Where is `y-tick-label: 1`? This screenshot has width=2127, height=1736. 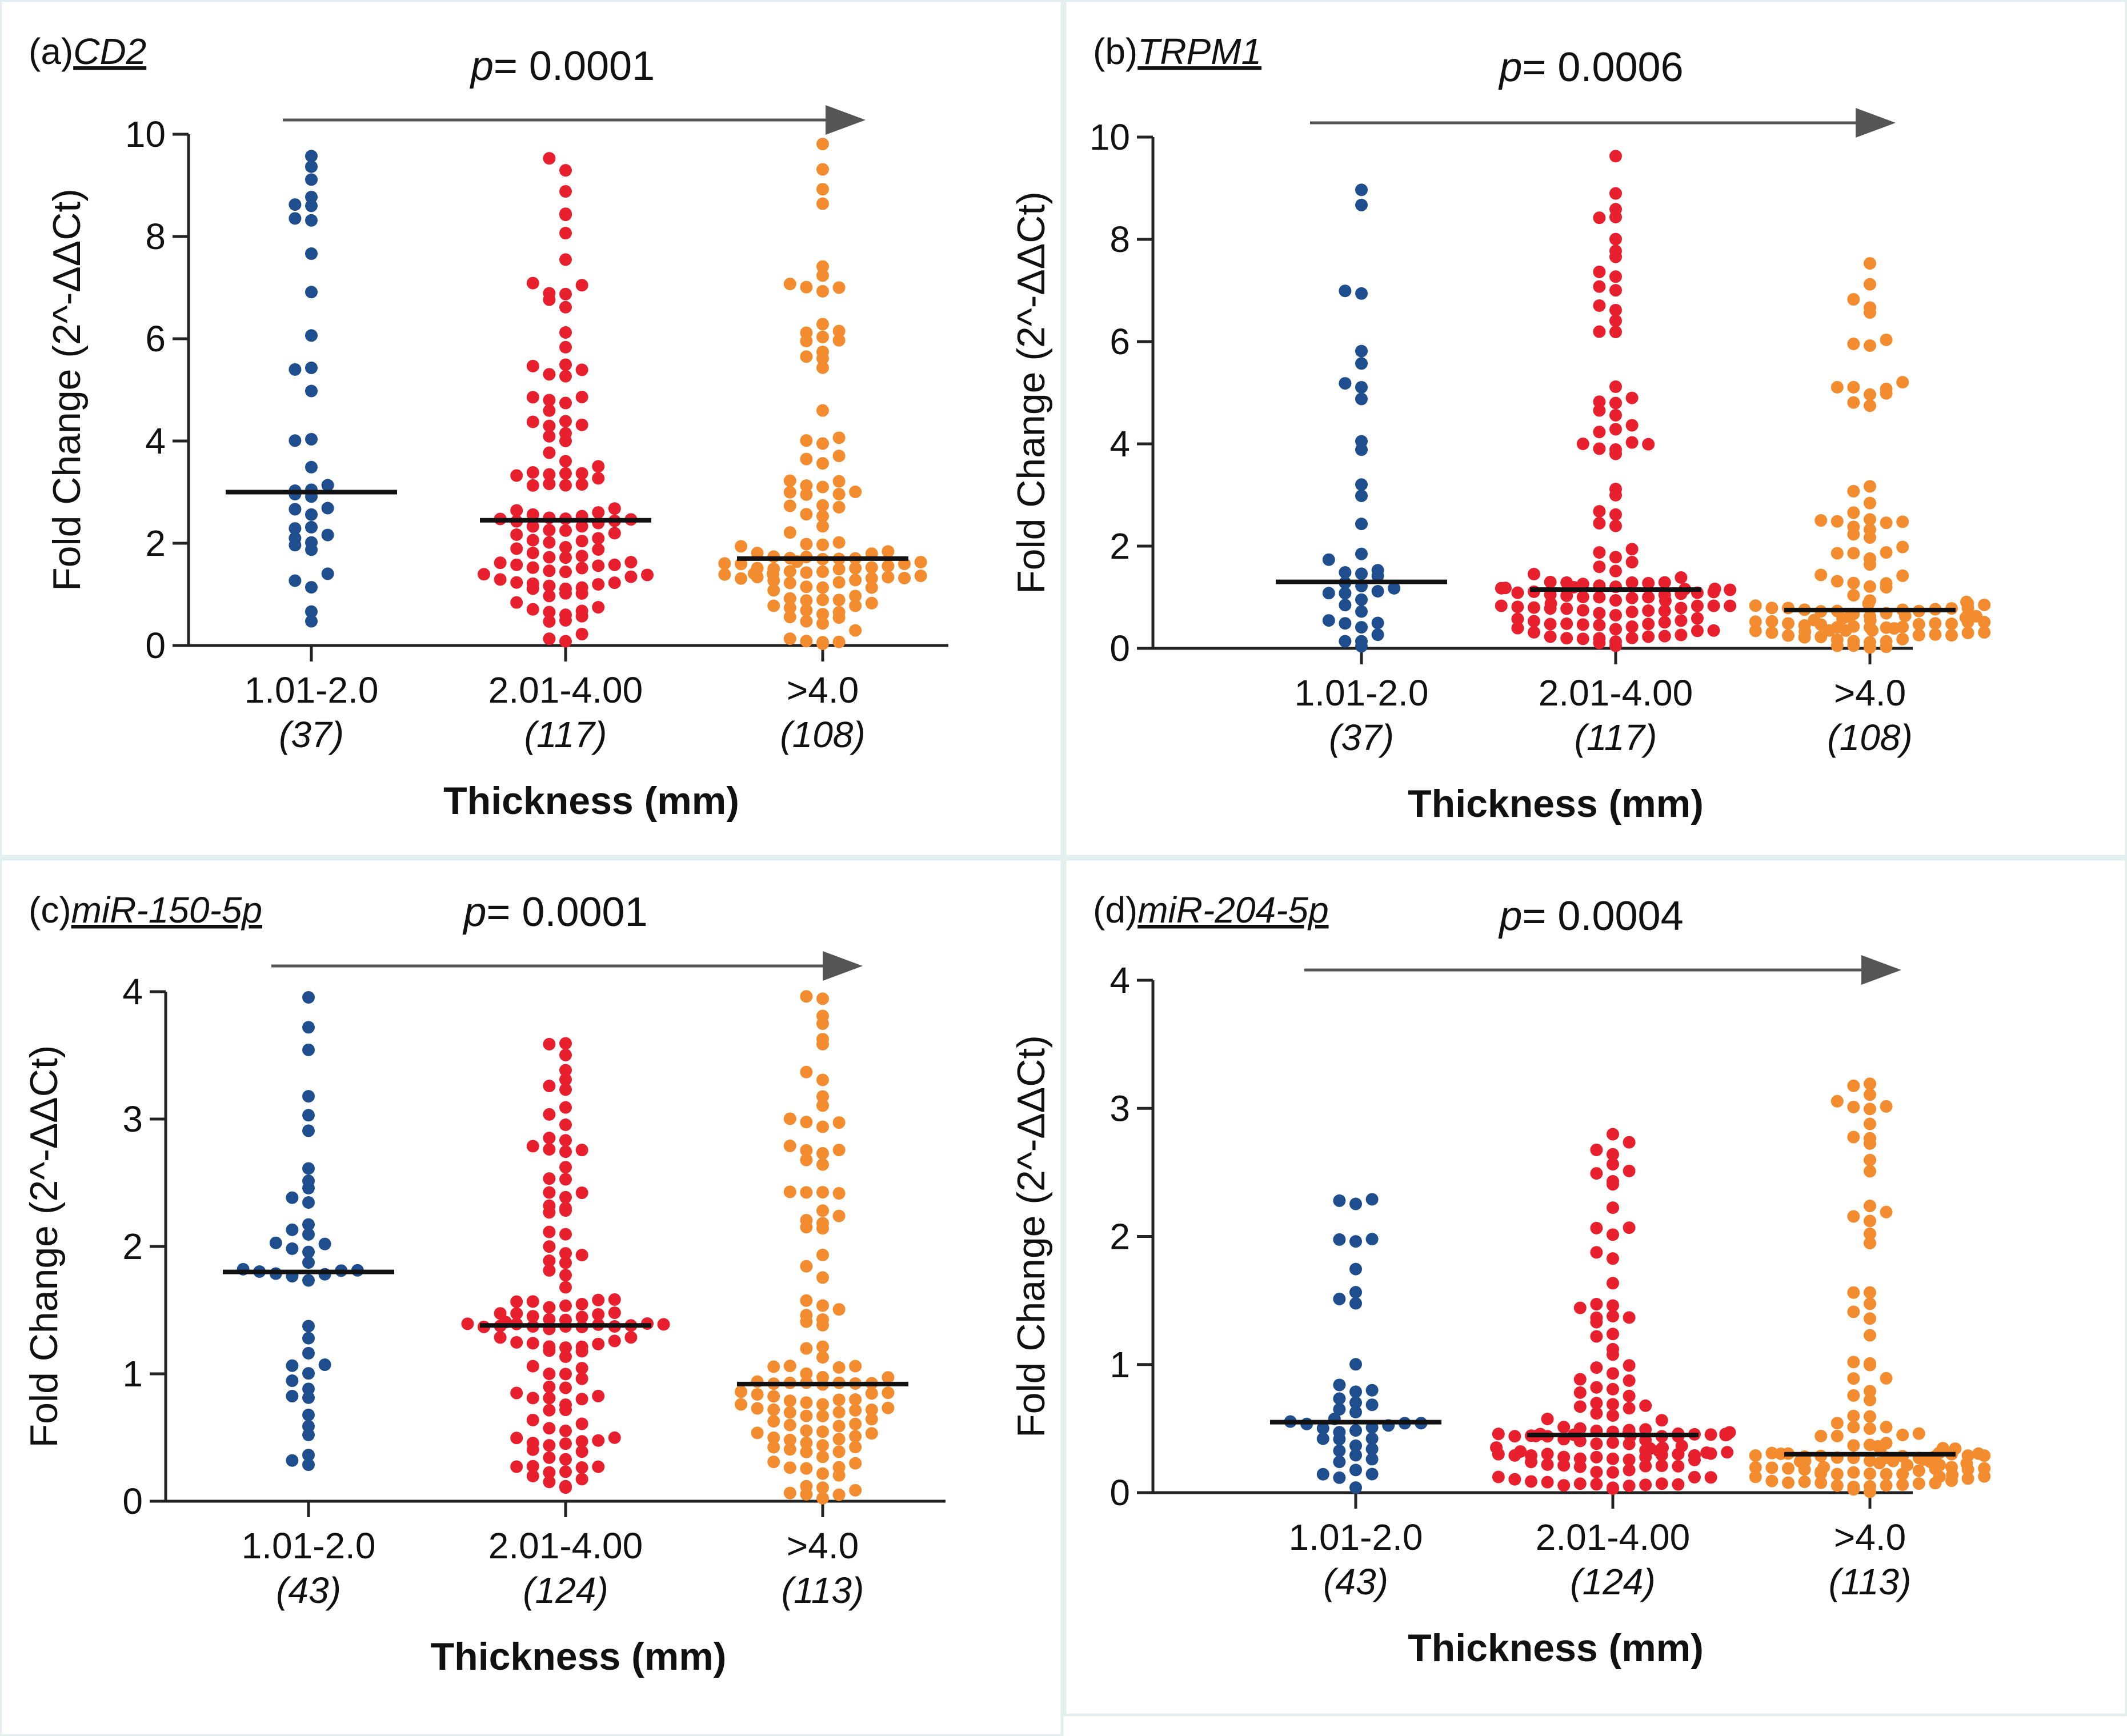 y-tick-label: 1 is located at coordinates (132, 1373).